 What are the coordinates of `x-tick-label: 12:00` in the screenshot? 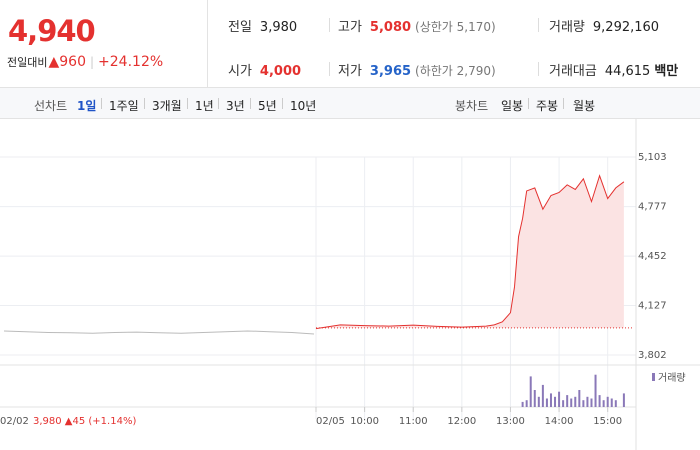 It's located at (461, 421).